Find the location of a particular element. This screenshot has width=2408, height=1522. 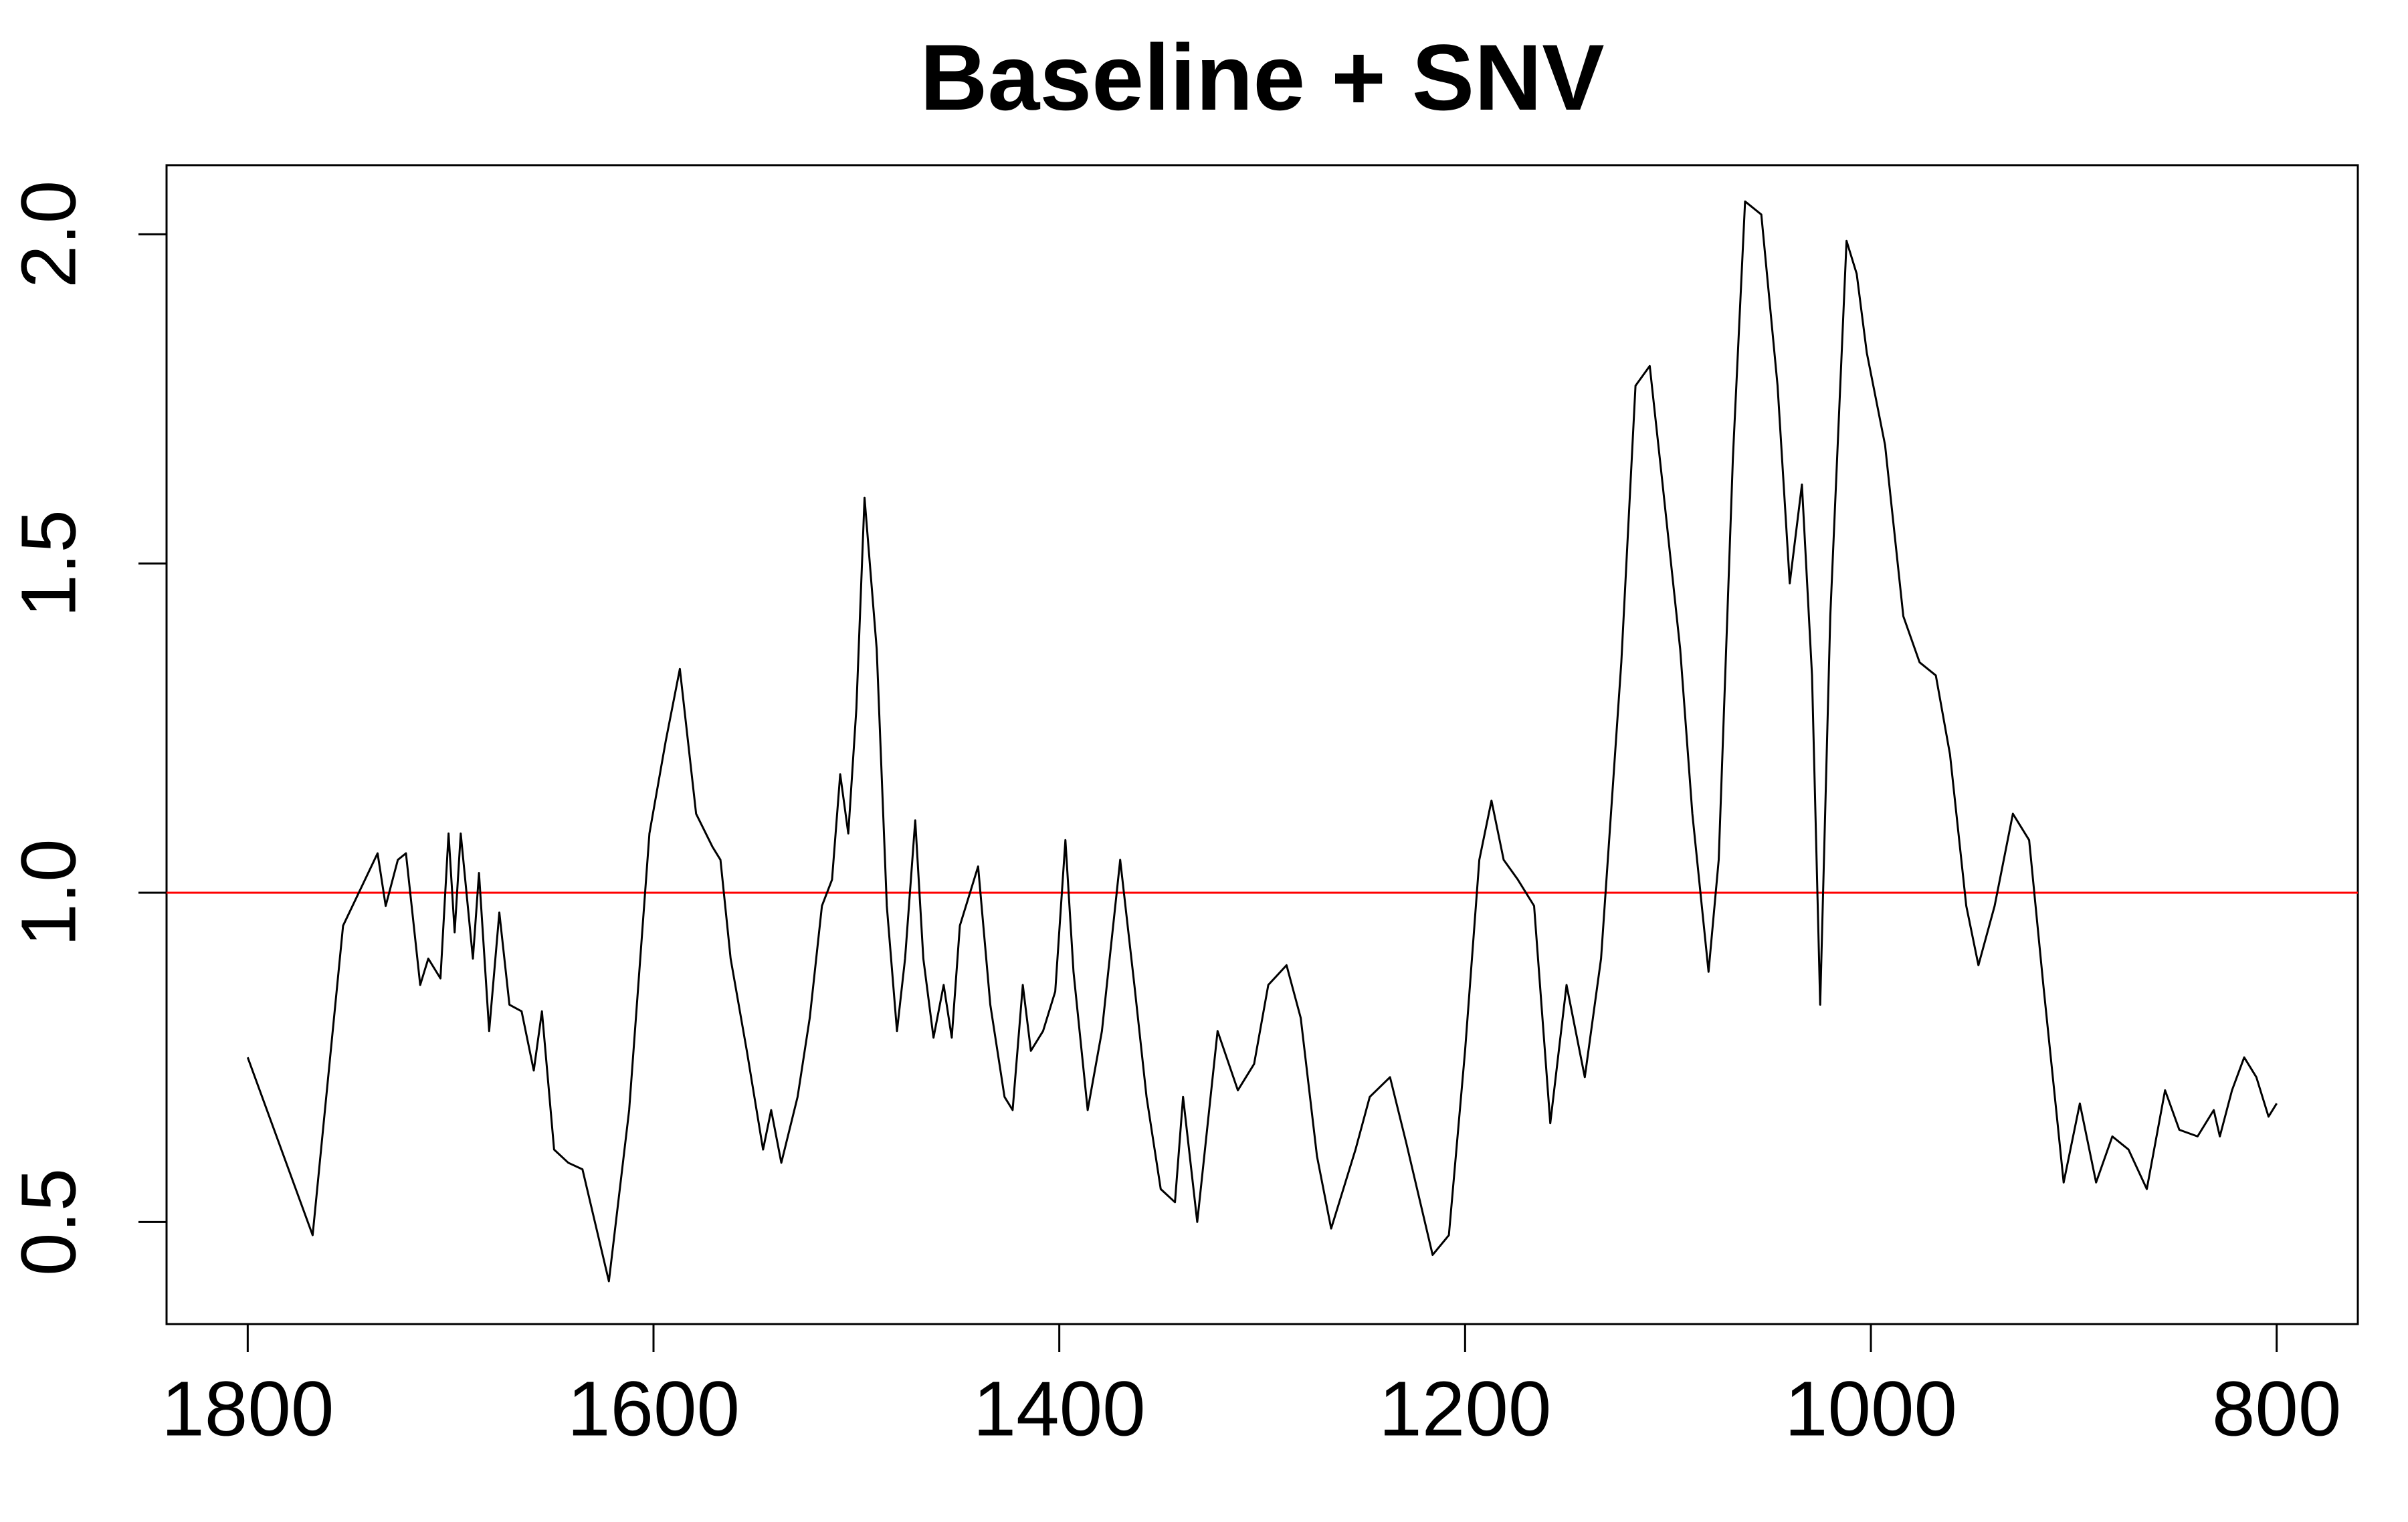

x-tick-label: 1400 is located at coordinates (1059, 1409).